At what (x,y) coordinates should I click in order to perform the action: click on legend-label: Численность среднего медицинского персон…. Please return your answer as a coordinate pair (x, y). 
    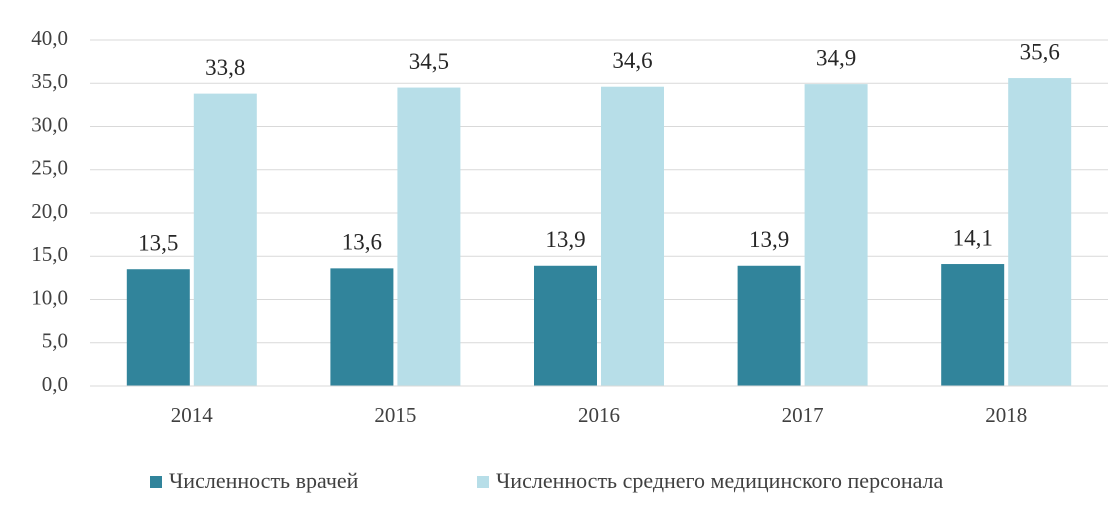
    Looking at the image, I should click on (720, 480).